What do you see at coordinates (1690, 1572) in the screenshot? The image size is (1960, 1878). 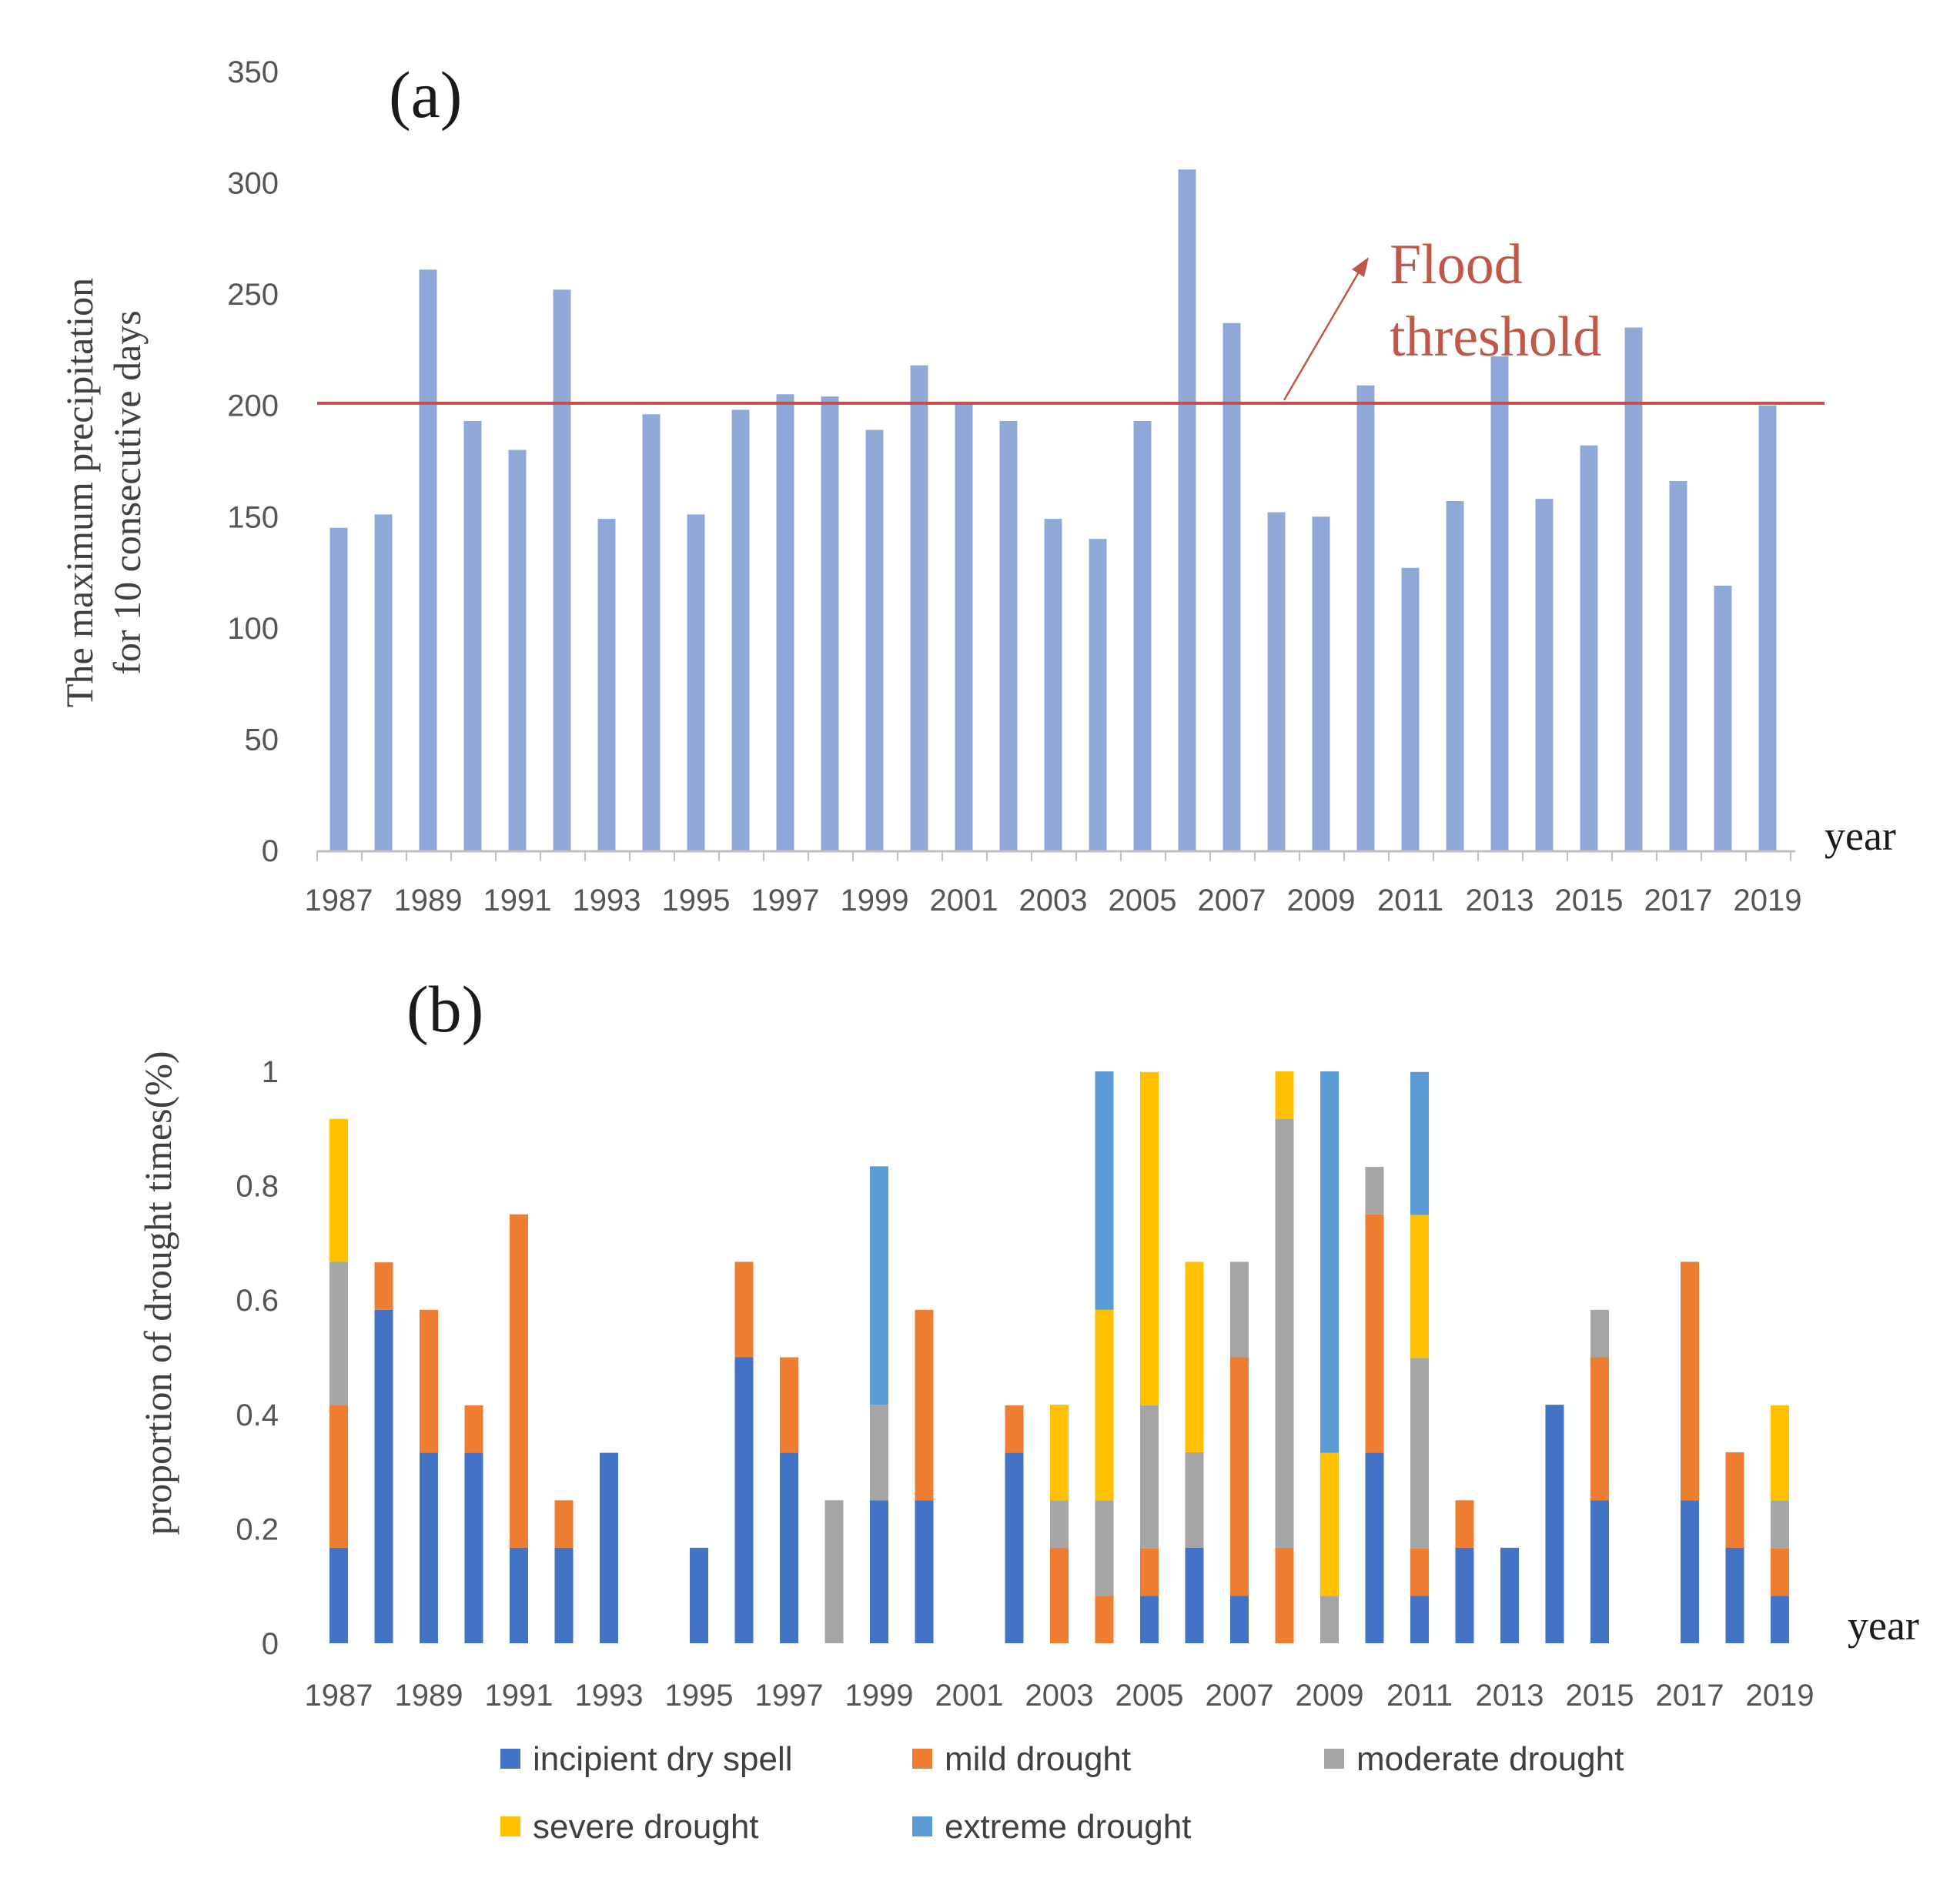 I see `bar-segment-2017-incipient-dry-spell` at bounding box center [1690, 1572].